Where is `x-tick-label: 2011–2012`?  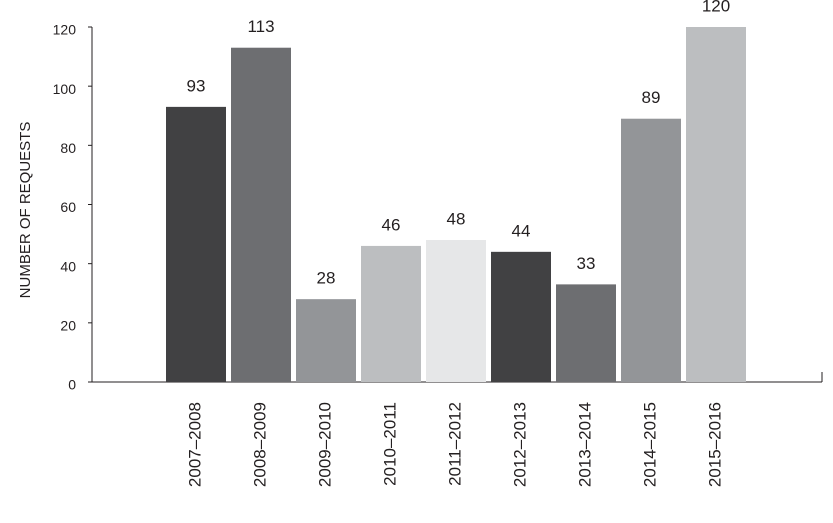
x-tick-label: 2011–2012 is located at coordinates (454, 444).